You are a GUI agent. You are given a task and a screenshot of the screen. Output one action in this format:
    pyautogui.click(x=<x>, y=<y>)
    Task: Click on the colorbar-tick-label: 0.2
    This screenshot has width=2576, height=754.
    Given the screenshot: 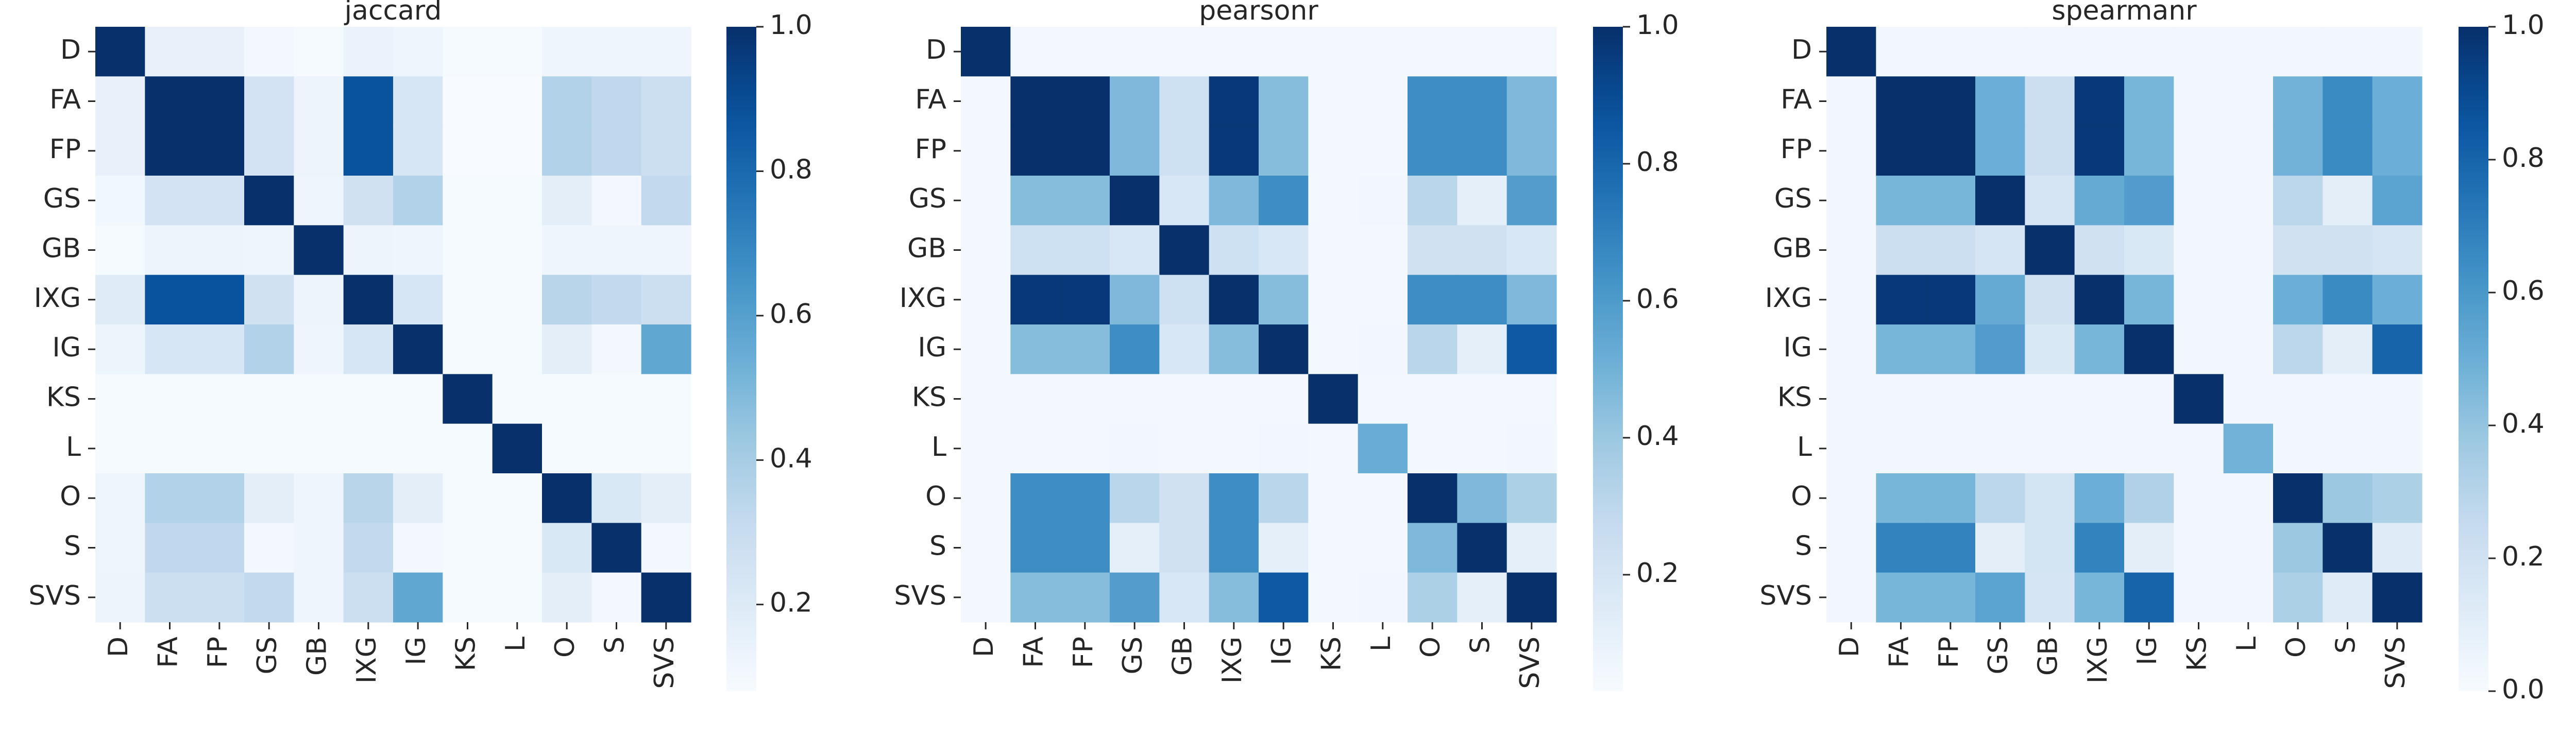 What is the action you would take?
    pyautogui.click(x=1657, y=573)
    